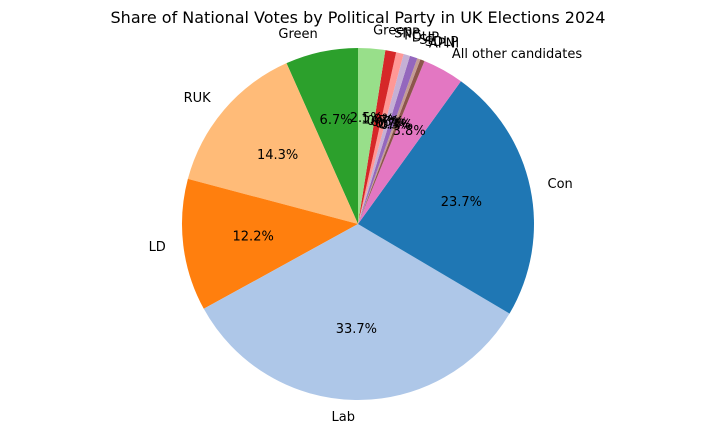 The width and height of the screenshot is (717, 427). I want to click on slice-label-ruk-1: RUK, so click(198, 98).